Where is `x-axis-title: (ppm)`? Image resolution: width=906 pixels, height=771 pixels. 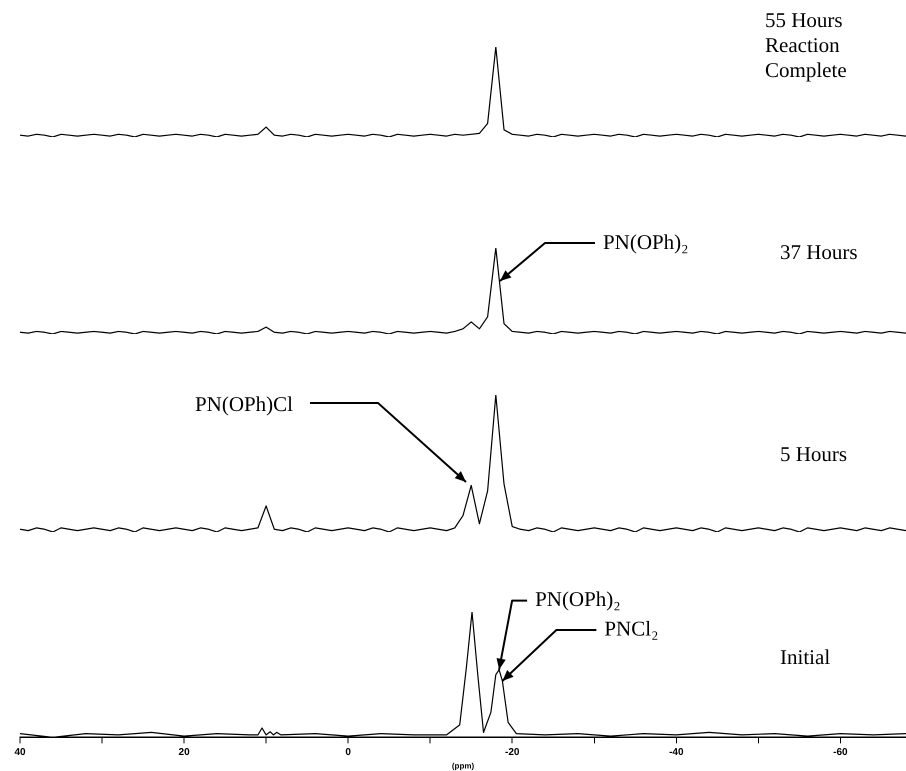
x-axis-title: (ppm) is located at coordinates (463, 765).